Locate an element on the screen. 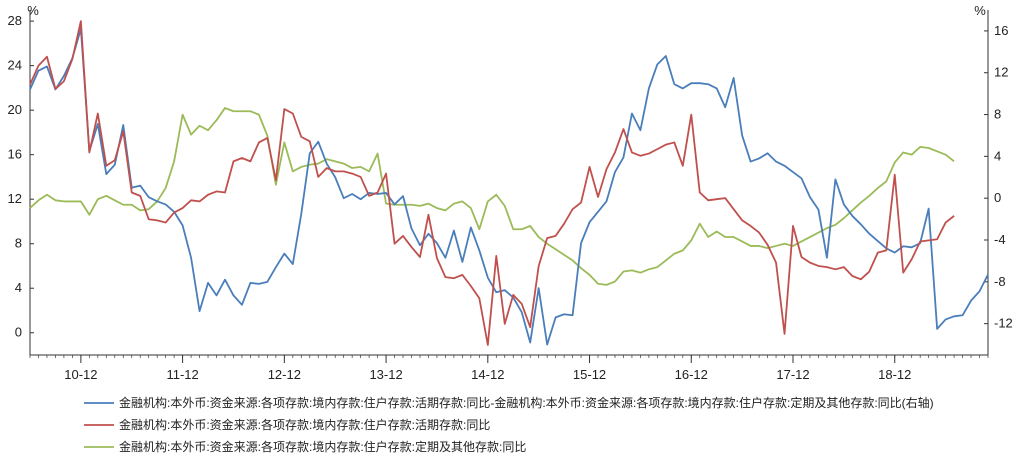 This screenshot has width=1025, height=461. left-tick-label: 20 is located at coordinates (15, 109).